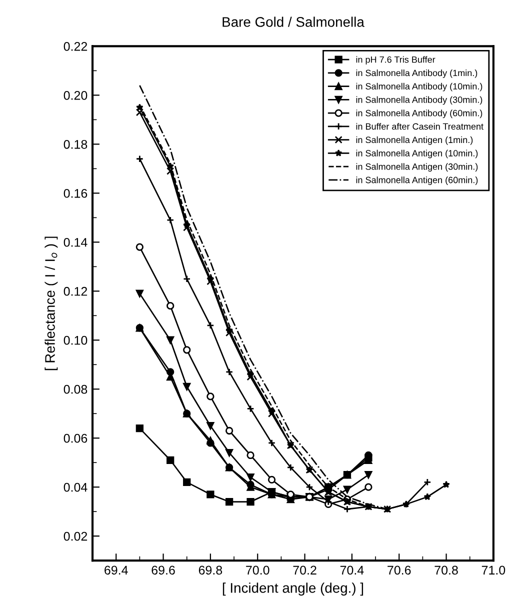  I want to click on y-tick-label: 0.12, so click(76, 291).